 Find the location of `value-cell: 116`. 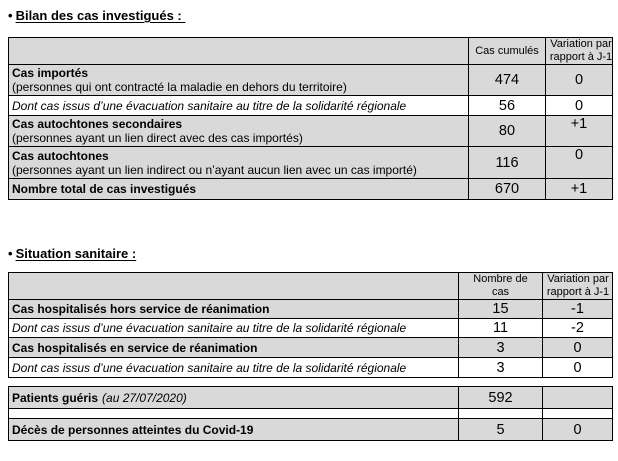

value-cell: 116 is located at coordinates (507, 162).